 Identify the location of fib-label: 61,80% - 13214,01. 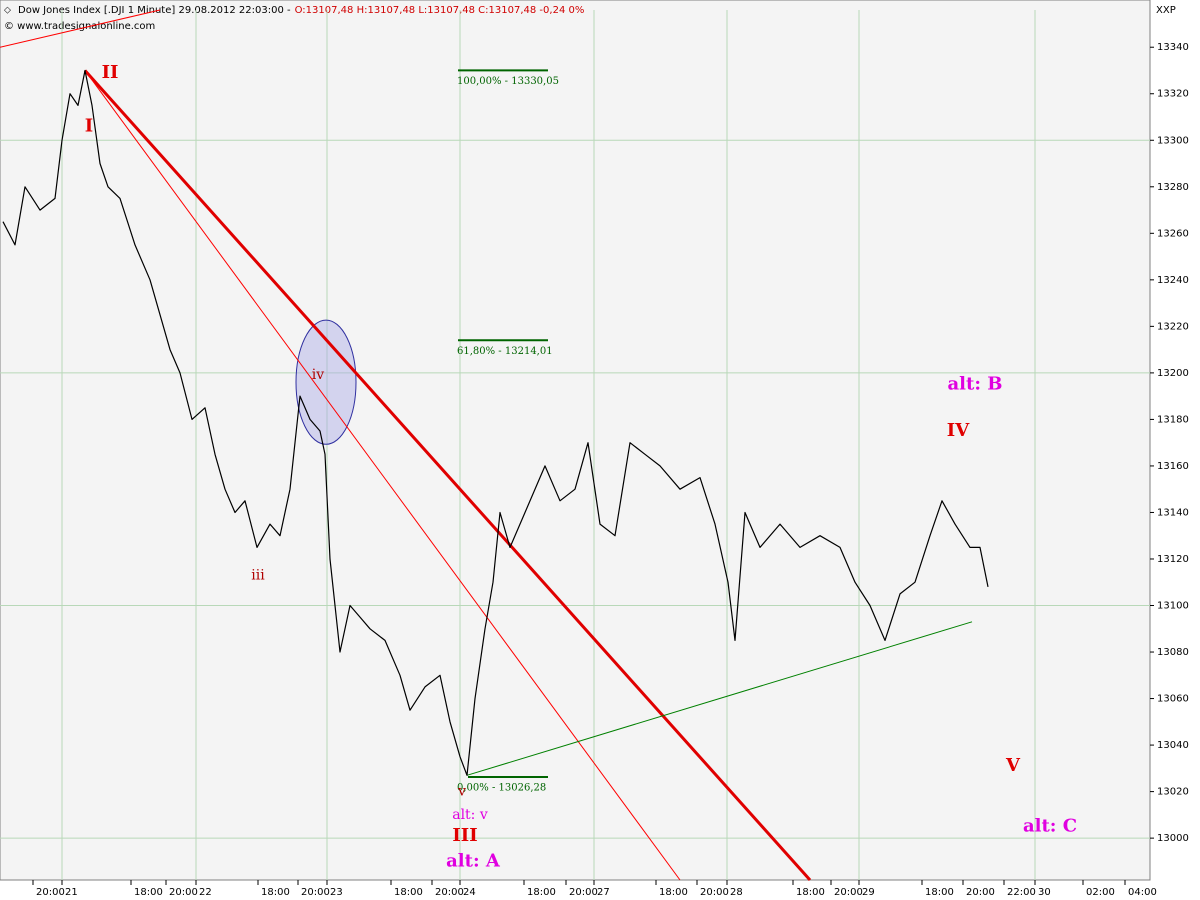
(505, 351).